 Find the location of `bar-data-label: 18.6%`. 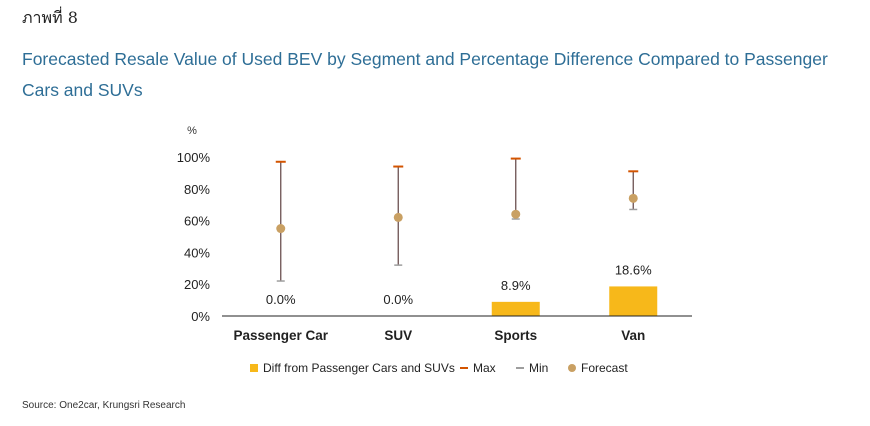

bar-data-label: 18.6% is located at coordinates (633, 269).